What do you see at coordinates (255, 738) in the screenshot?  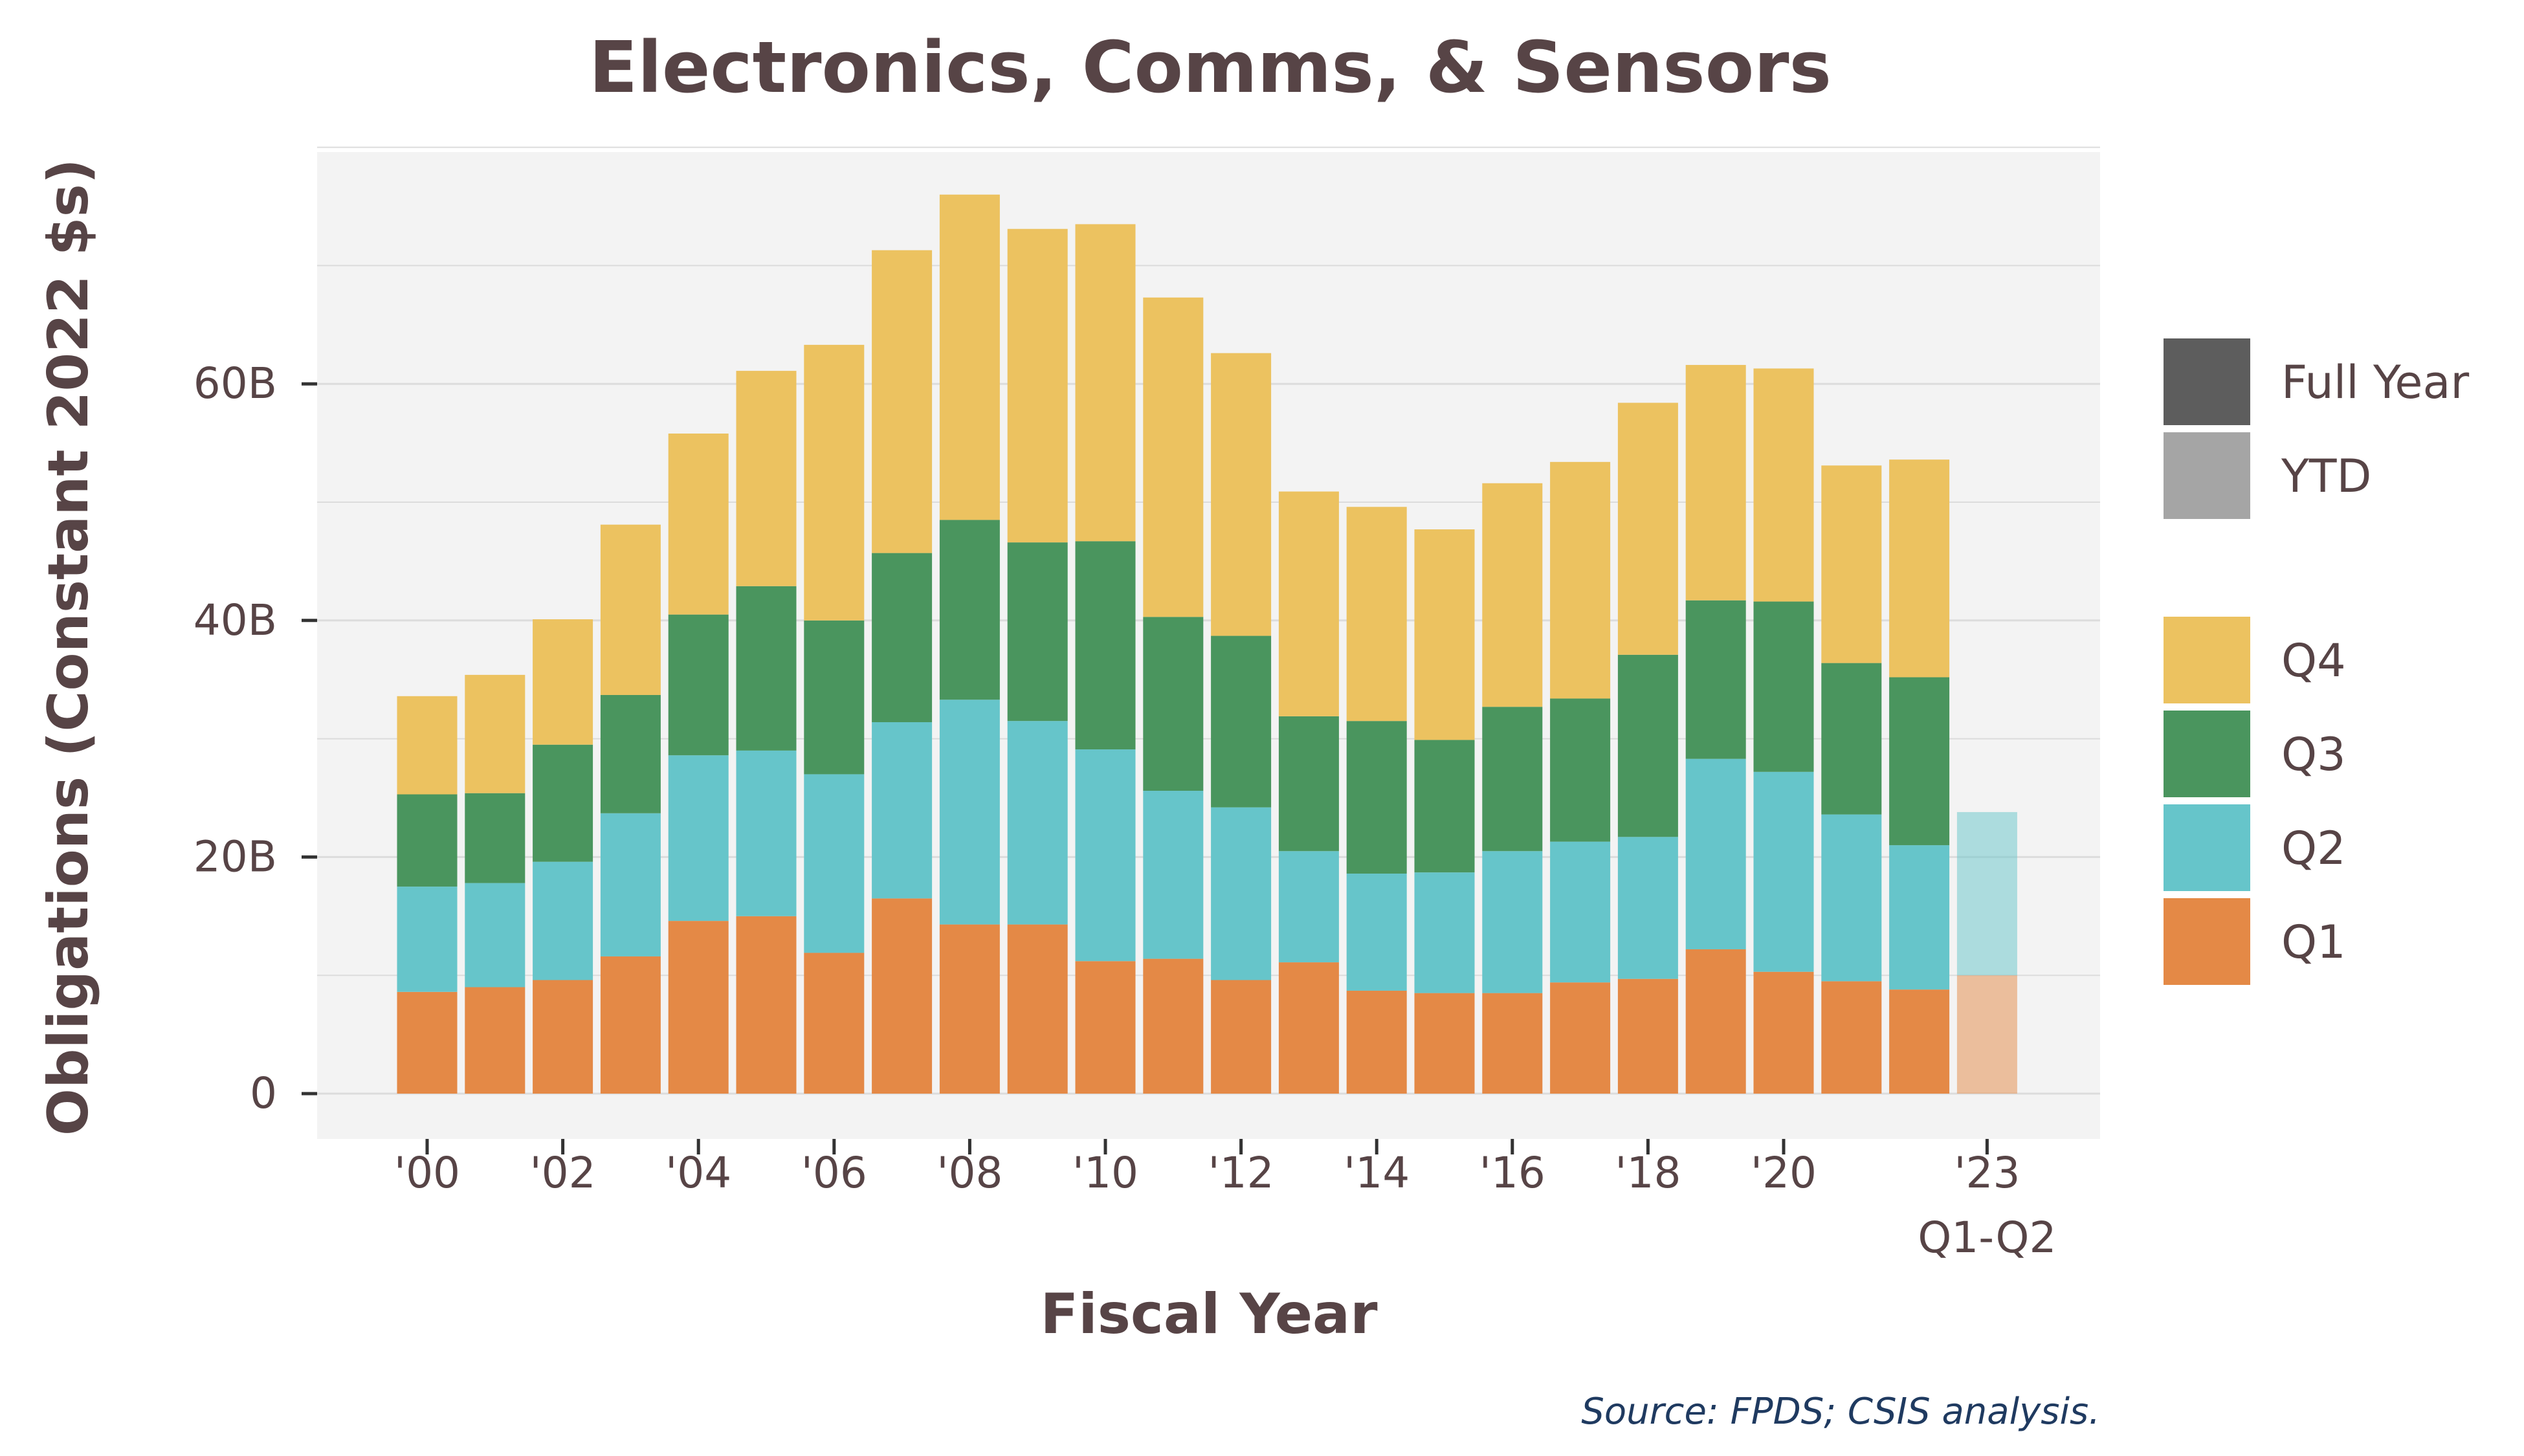 I see `y-axis: 0 20B 40B 60B` at bounding box center [255, 738].